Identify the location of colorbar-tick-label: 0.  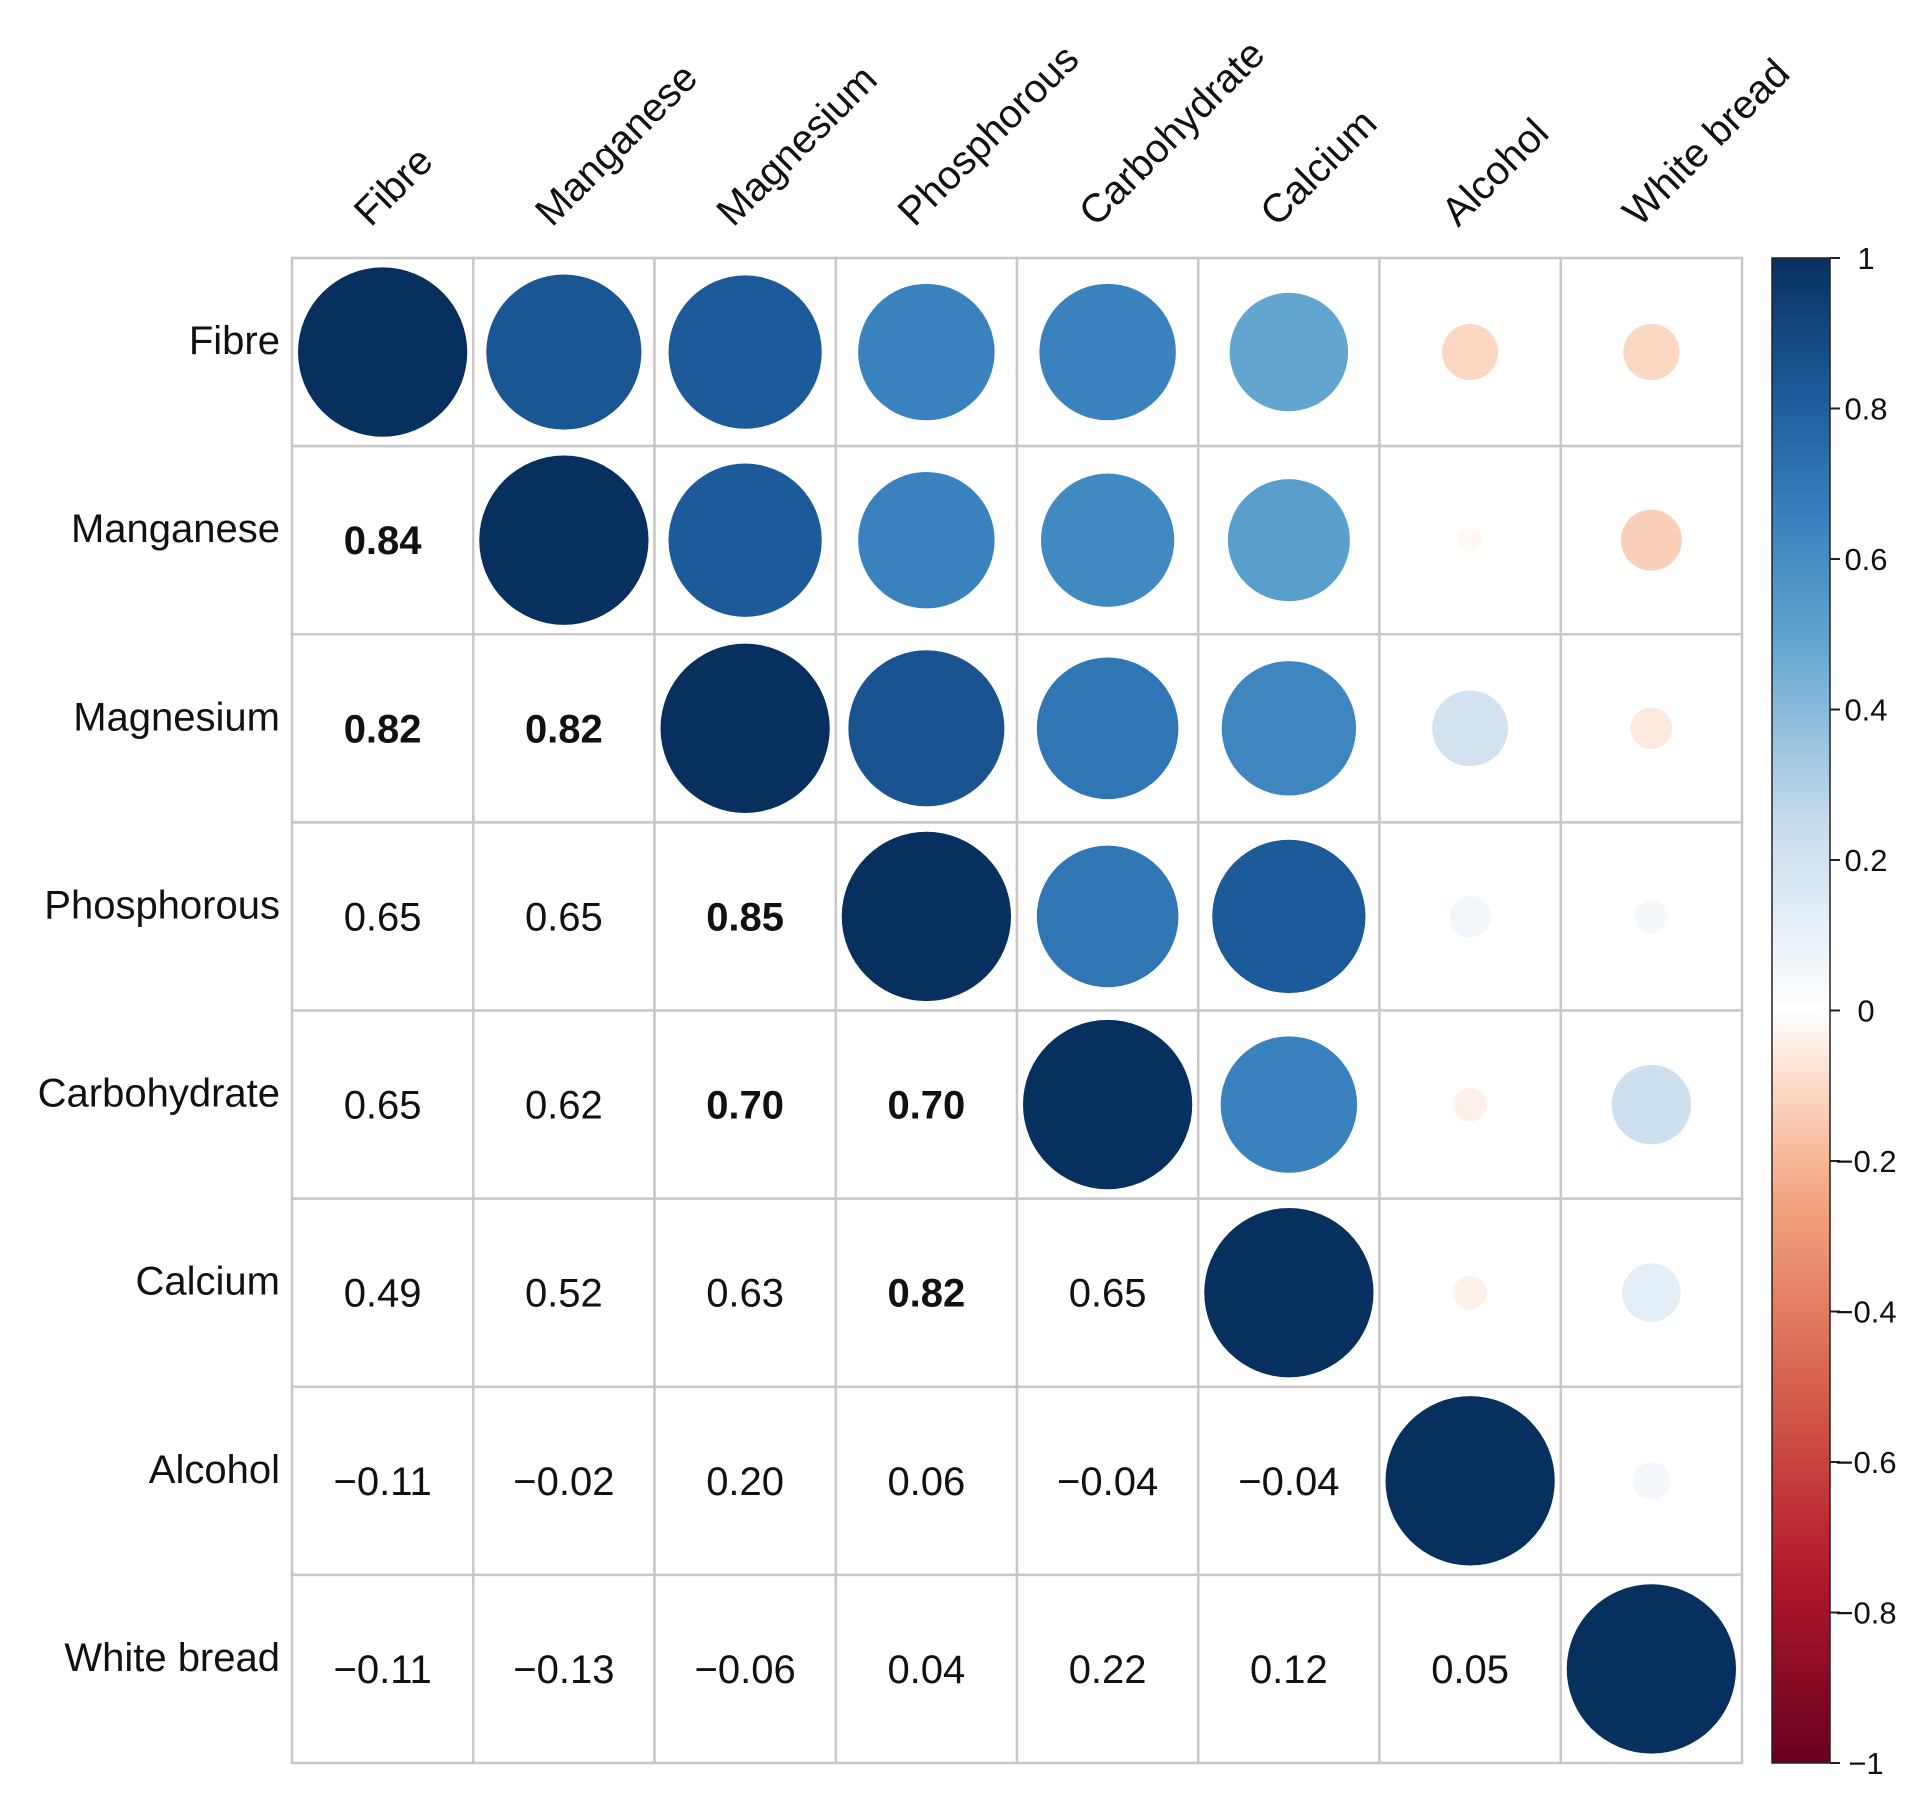
(1865, 1011).